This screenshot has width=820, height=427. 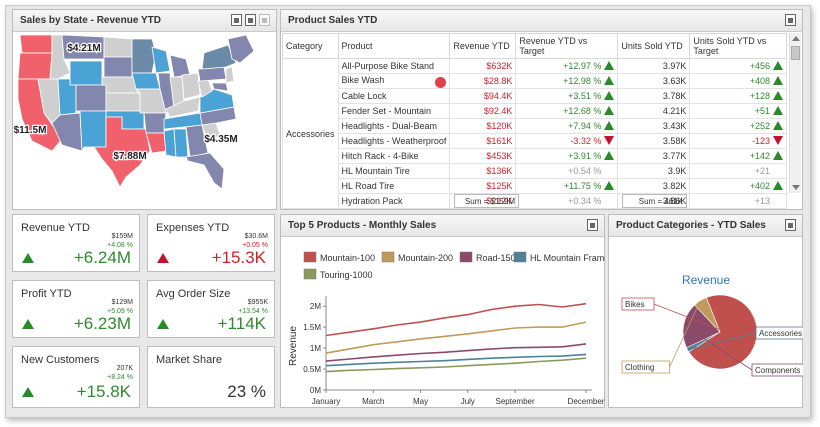 What do you see at coordinates (91, 98) in the screenshot?
I see `state-colorado` at bounding box center [91, 98].